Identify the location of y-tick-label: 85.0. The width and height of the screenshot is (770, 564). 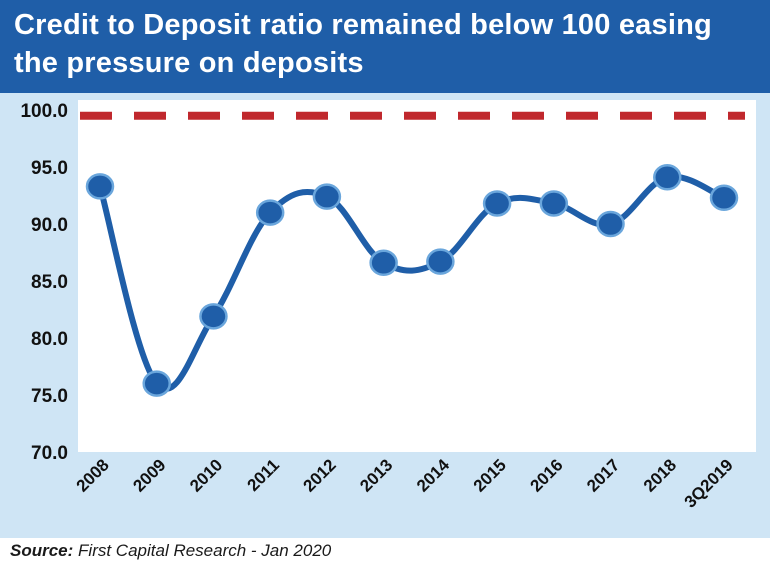
(49, 282).